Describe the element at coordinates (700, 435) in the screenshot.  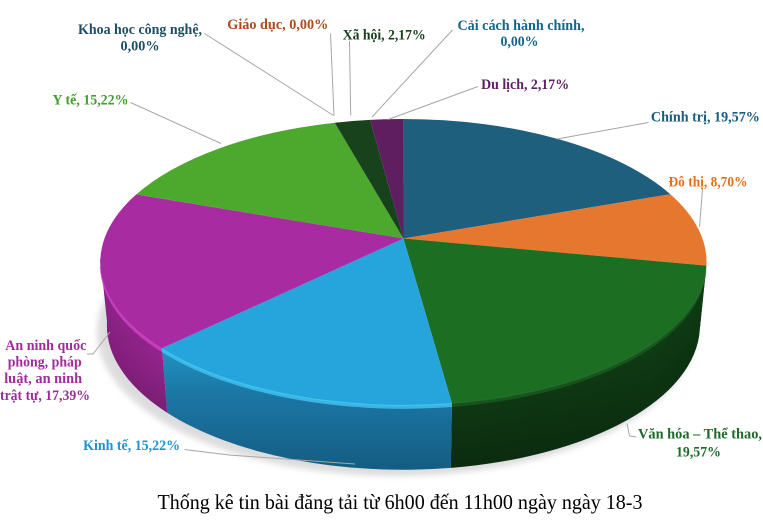
I see `svg-text: Văn hóa – Thể thao,` at that location.